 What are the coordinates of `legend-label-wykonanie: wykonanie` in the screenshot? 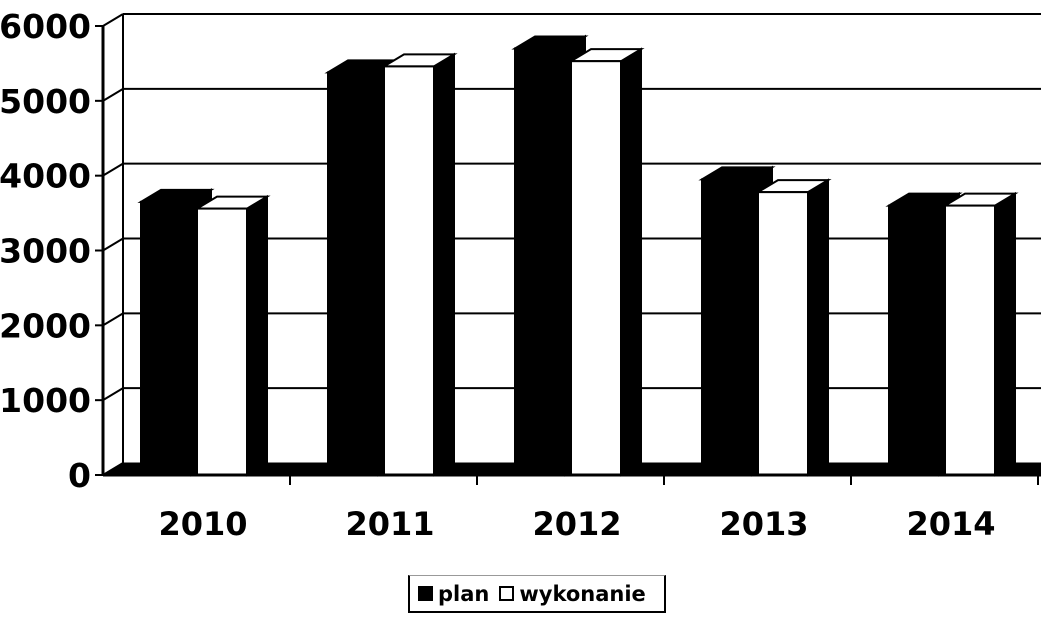 It's located at (582, 593).